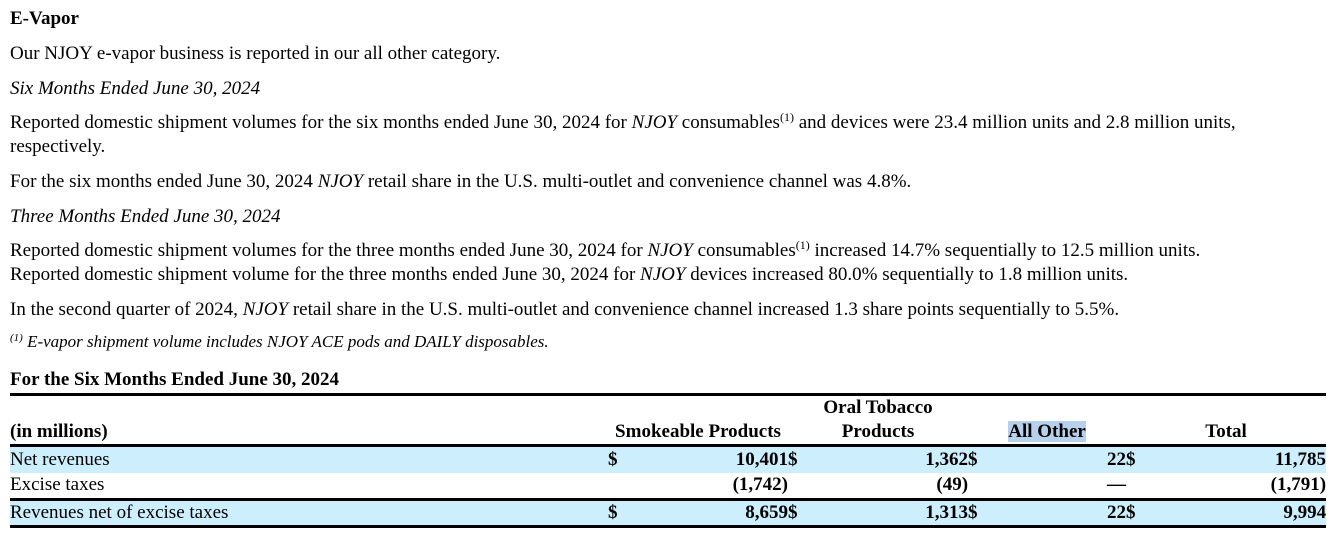 The width and height of the screenshot is (1342, 549). What do you see at coordinates (947, 459) in the screenshot?
I see `oral-value: 1,362` at bounding box center [947, 459].